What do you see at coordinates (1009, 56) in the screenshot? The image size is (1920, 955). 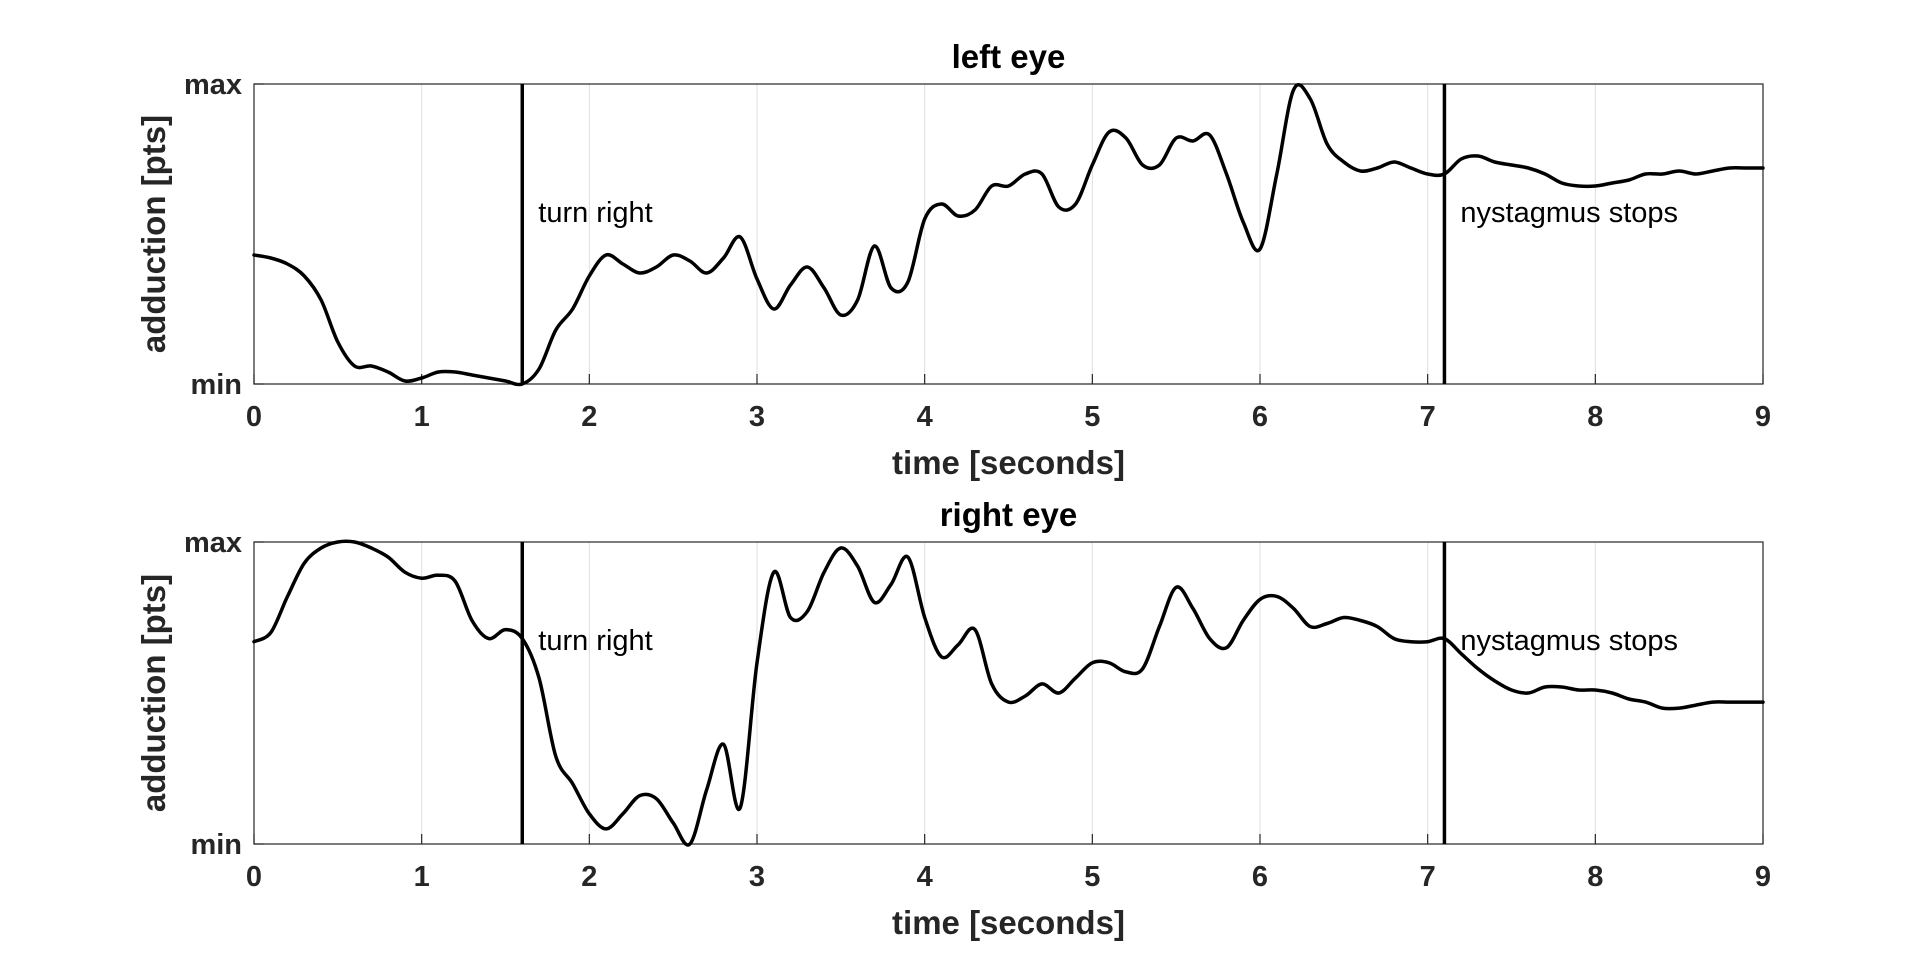 I see `chart-title: left eye` at bounding box center [1009, 56].